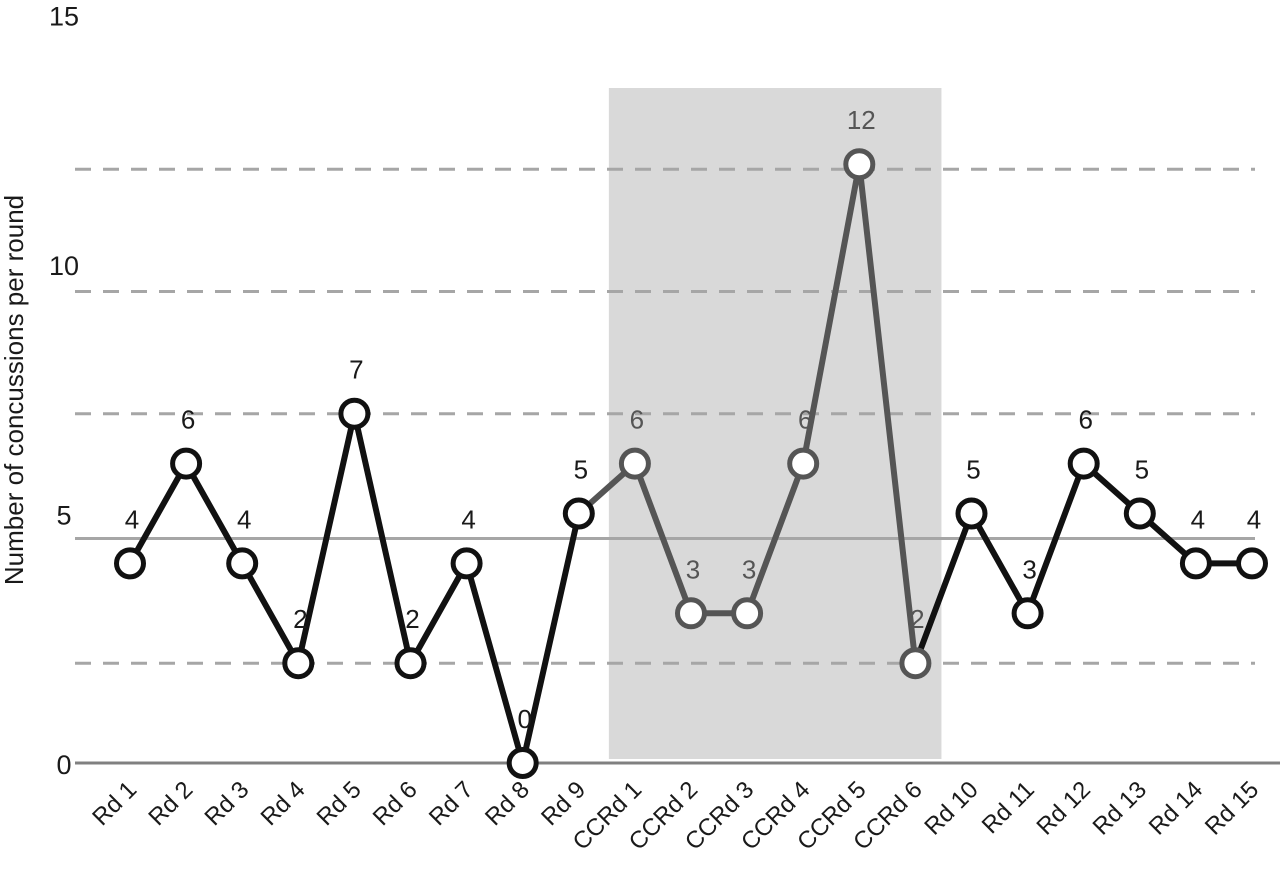 Image resolution: width=1280 pixels, height=881 pixels. I want to click on x-tick-label: Rd 3, so click(226, 803).